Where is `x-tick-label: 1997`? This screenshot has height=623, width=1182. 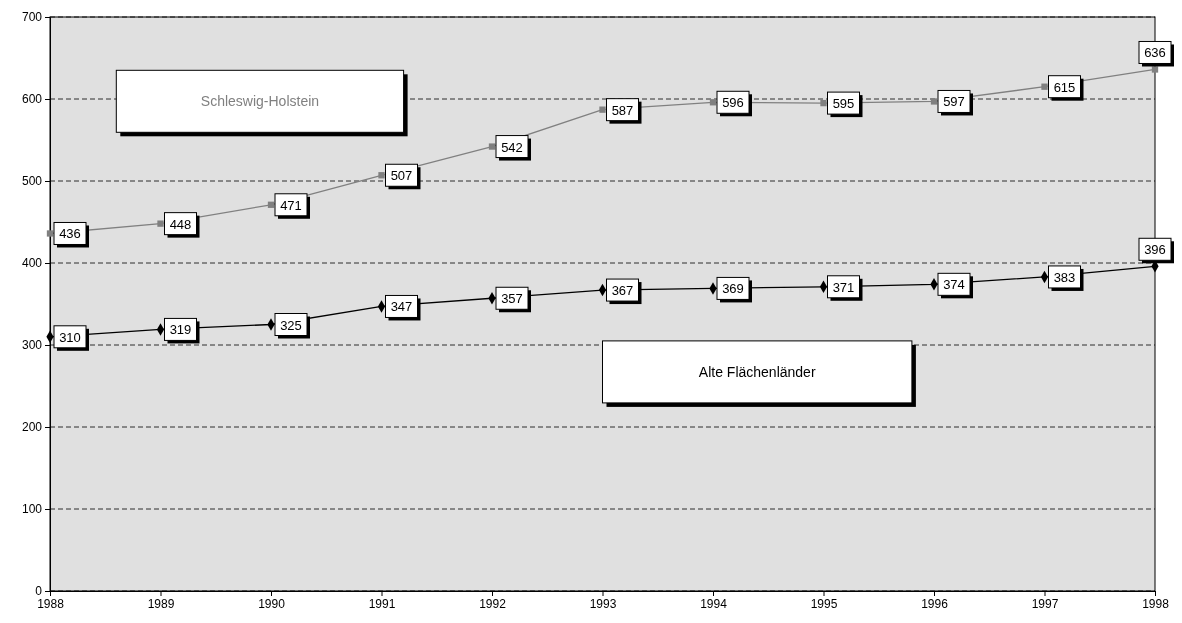 x-tick-label: 1997 is located at coordinates (1045, 603).